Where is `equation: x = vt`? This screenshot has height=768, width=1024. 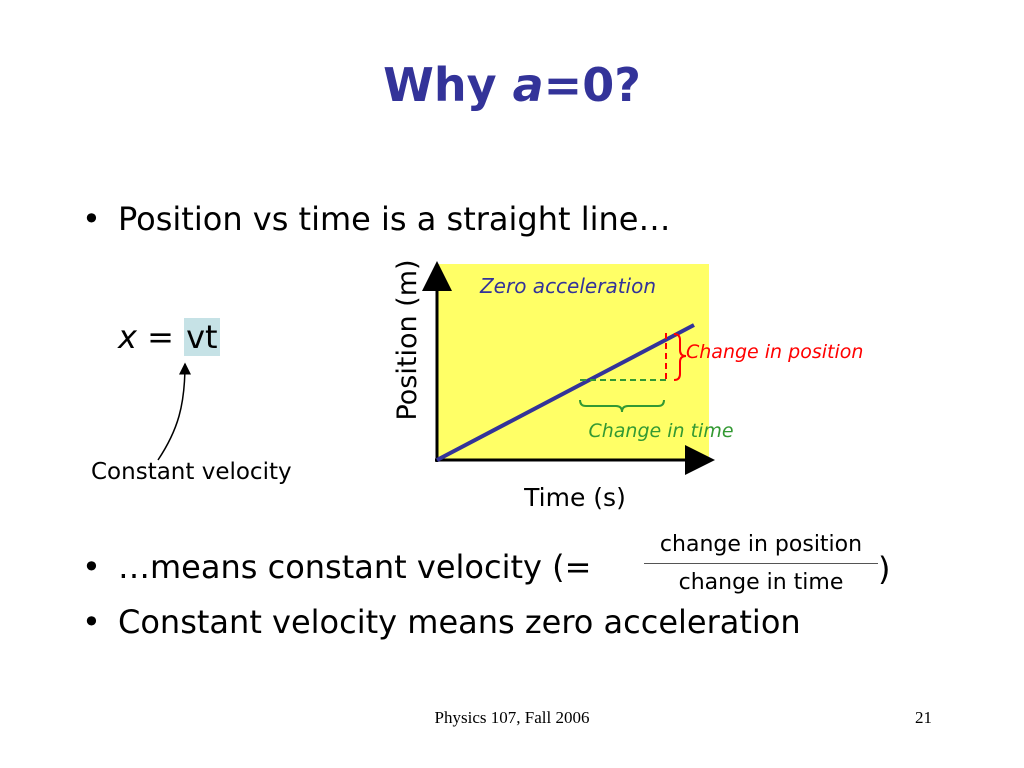
equation: x = vt is located at coordinates (169, 337).